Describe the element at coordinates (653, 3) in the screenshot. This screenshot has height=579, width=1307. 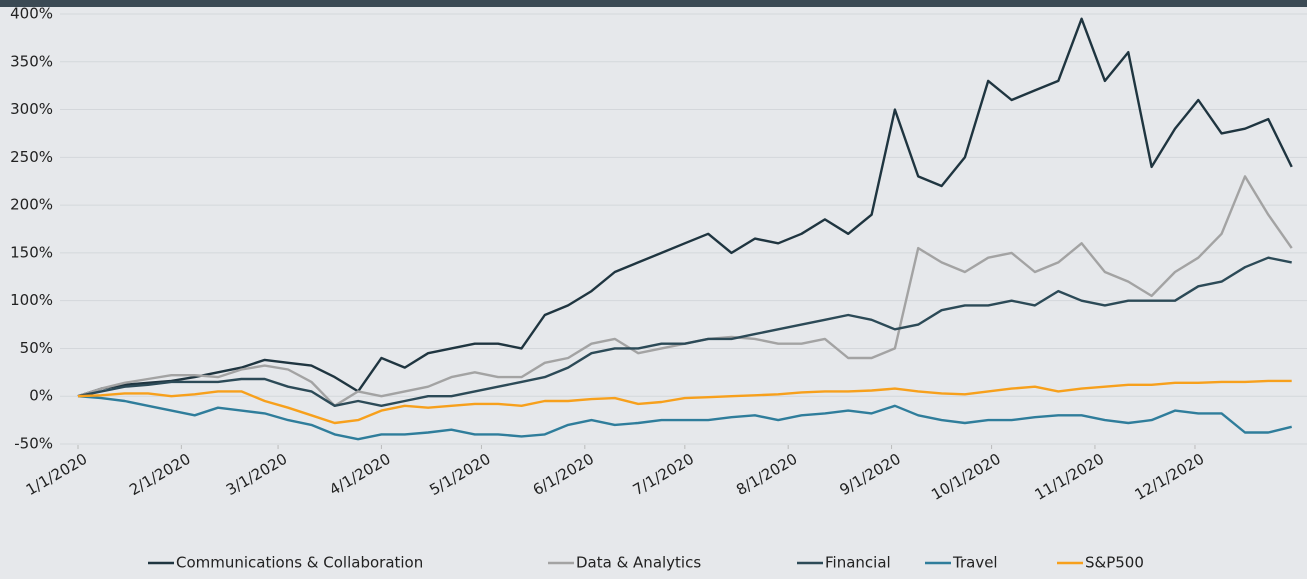
I see `top-bar` at that location.